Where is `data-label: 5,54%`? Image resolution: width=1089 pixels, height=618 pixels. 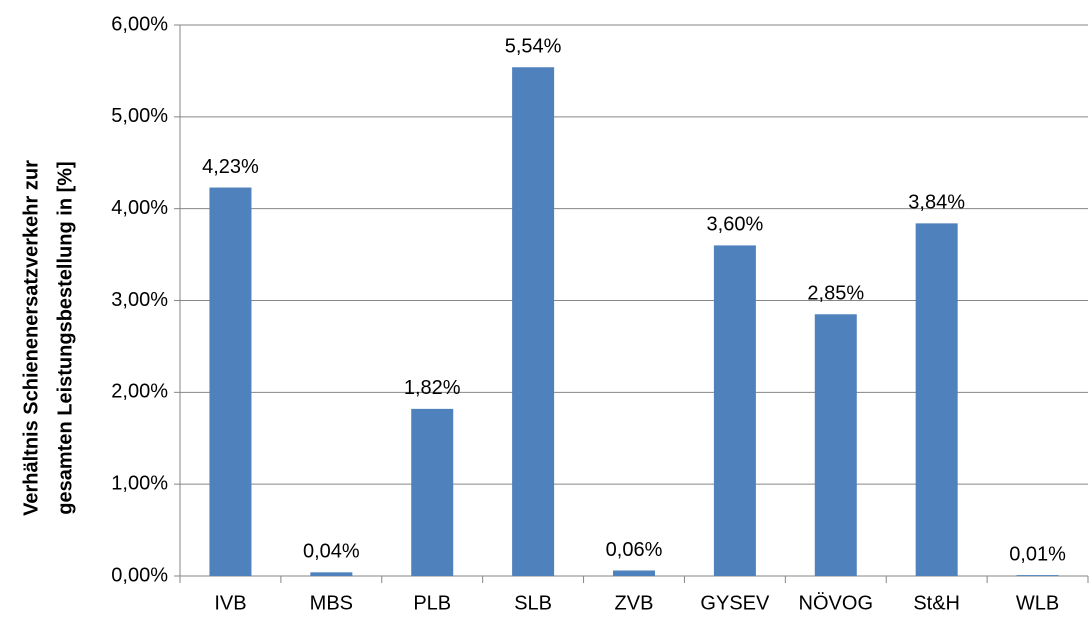
data-label: 5,54% is located at coordinates (533, 47).